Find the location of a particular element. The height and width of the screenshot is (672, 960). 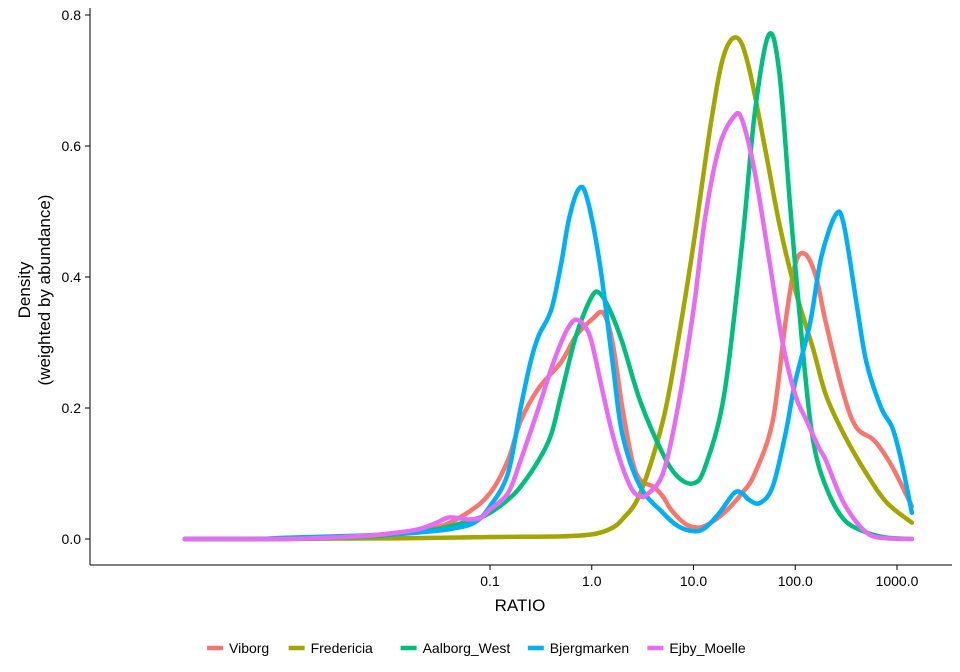

legend-label: Aalborg_West is located at coordinates (467, 648).